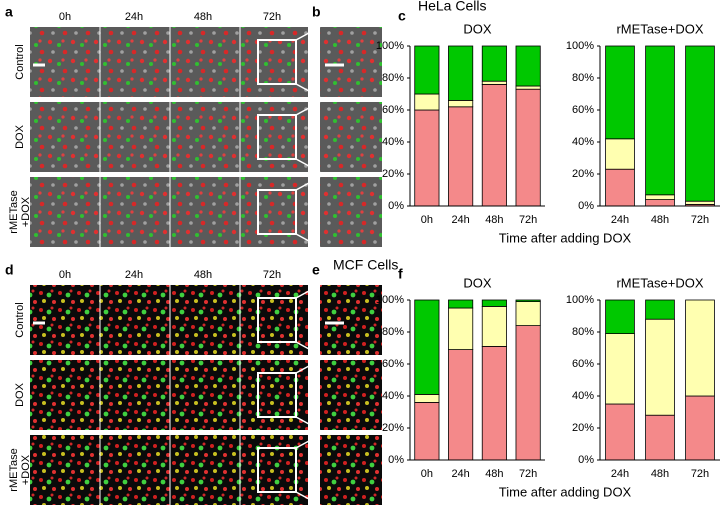  Describe the element at coordinates (9, 12) in the screenshot. I see `panel-letter: a` at that location.